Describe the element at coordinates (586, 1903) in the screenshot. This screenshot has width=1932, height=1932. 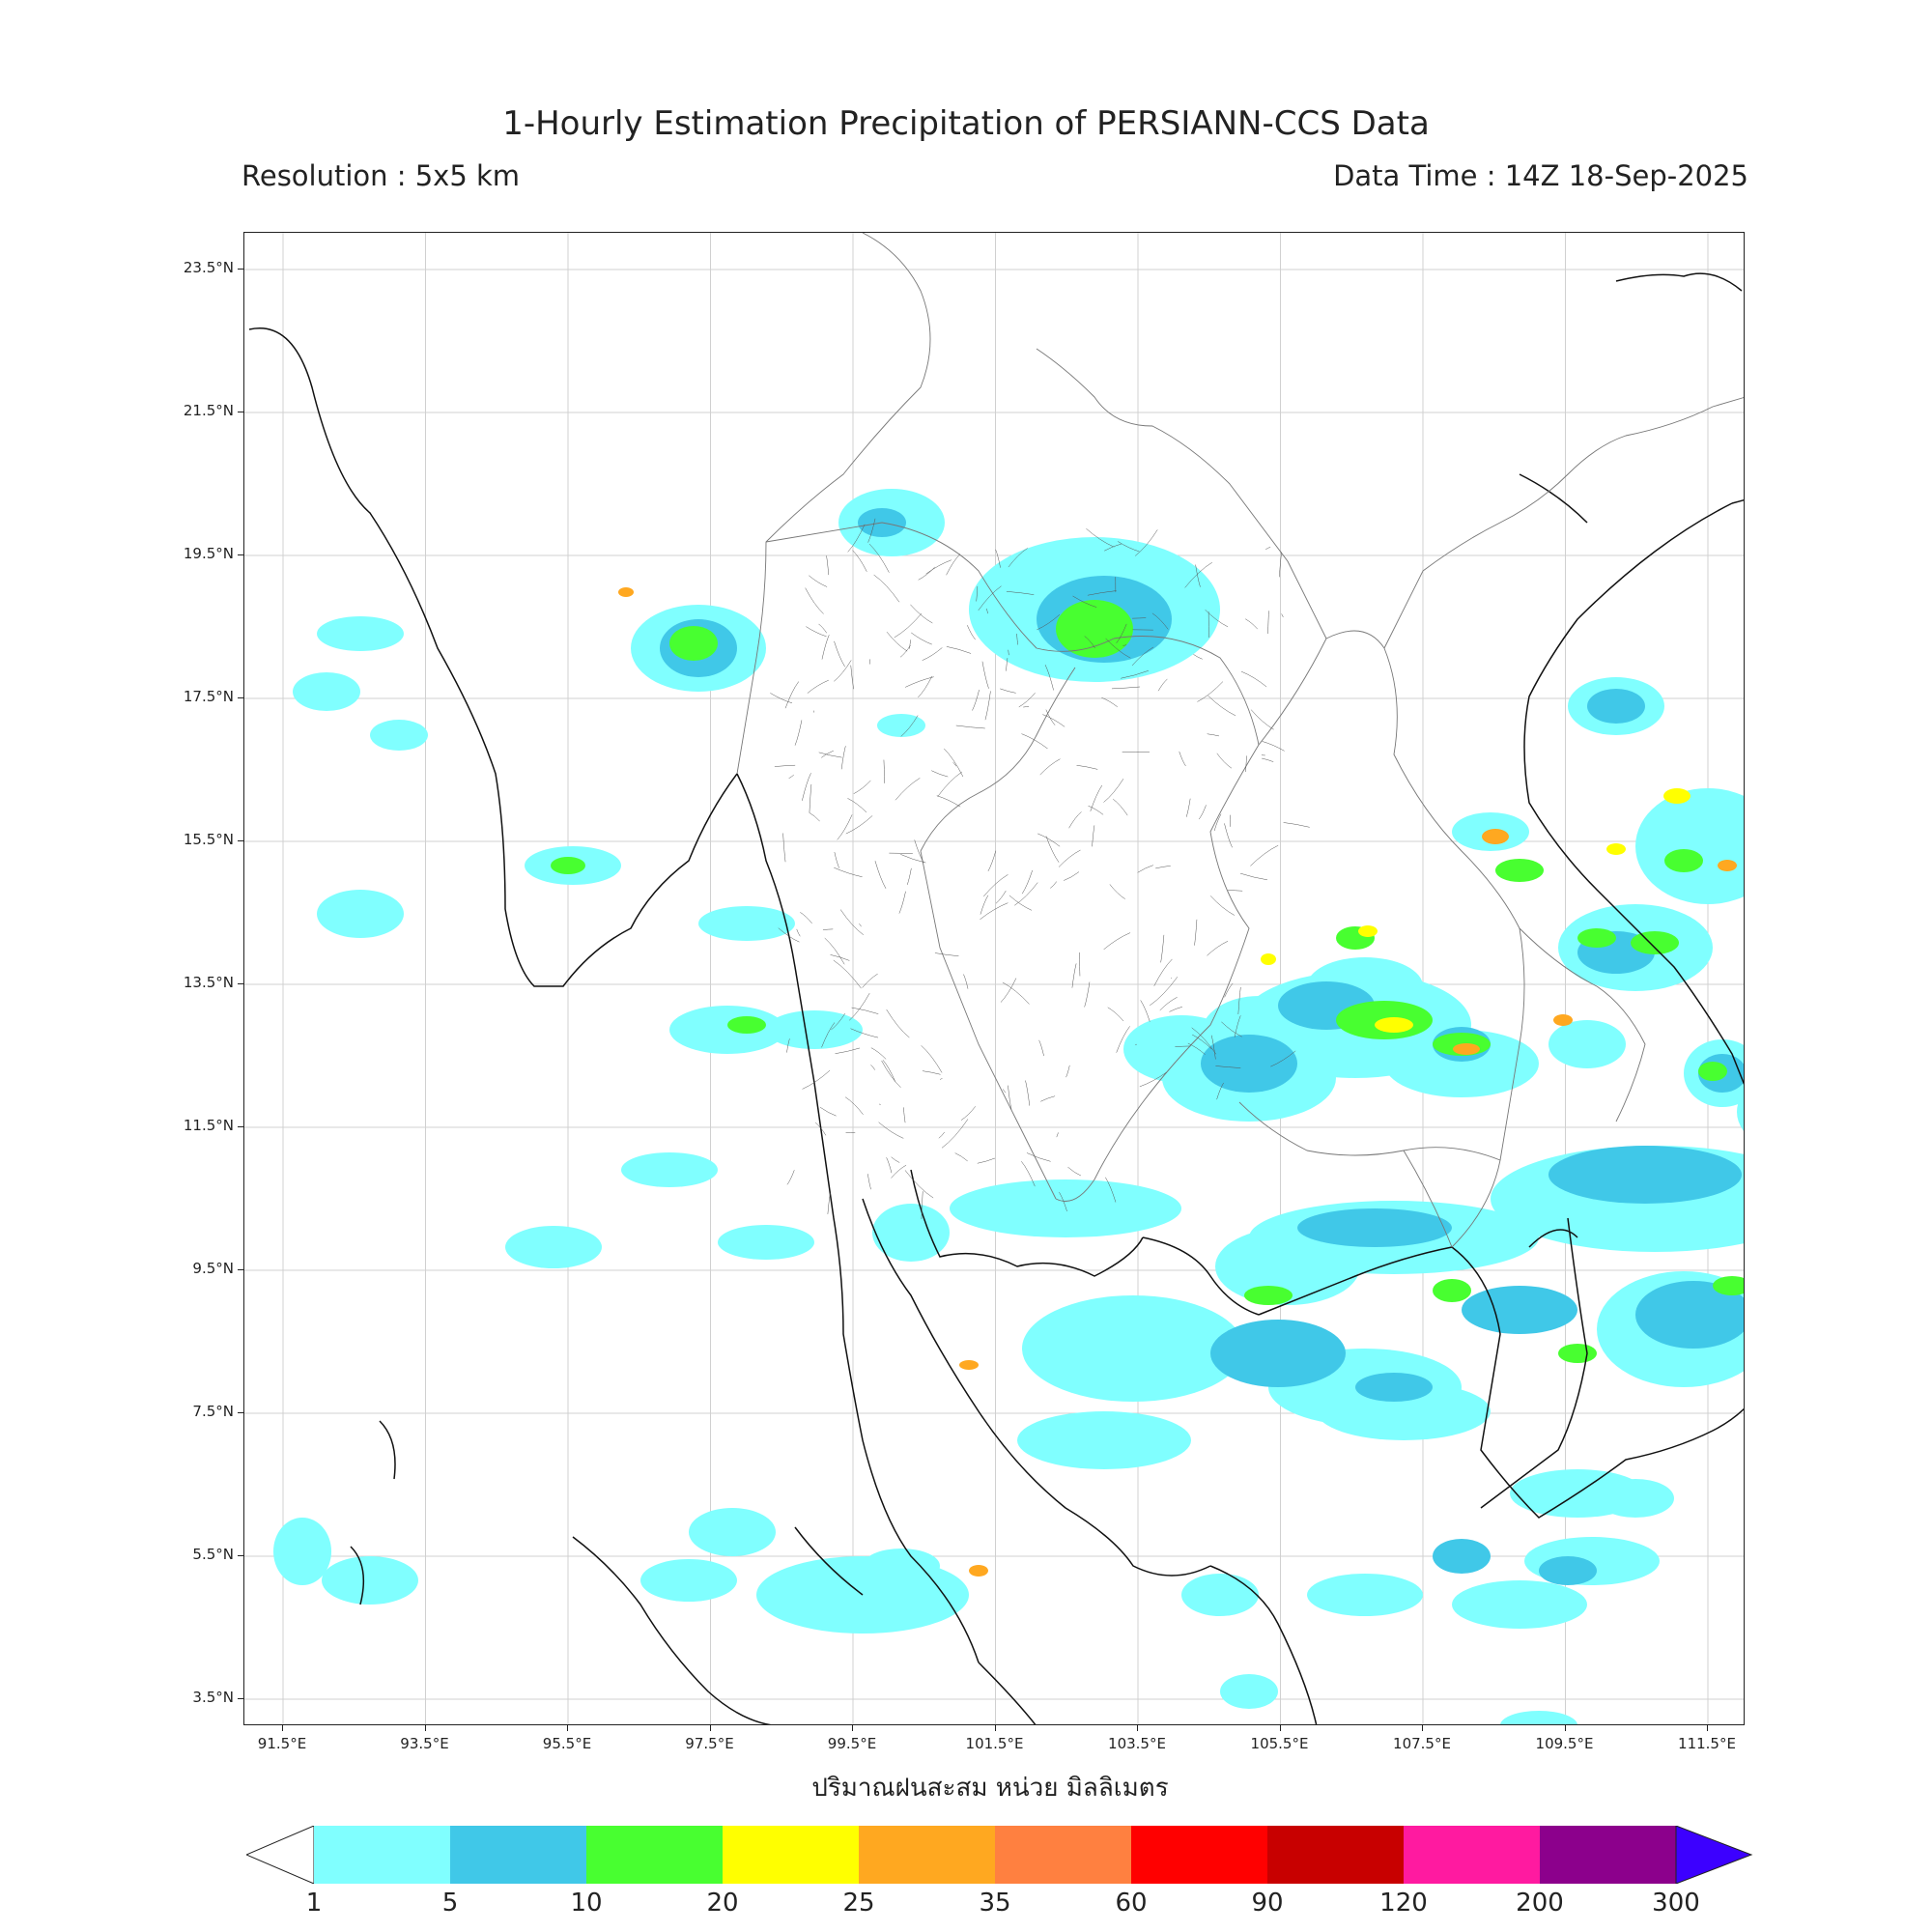
I see `colorbar-tick-label: 10` at that location.